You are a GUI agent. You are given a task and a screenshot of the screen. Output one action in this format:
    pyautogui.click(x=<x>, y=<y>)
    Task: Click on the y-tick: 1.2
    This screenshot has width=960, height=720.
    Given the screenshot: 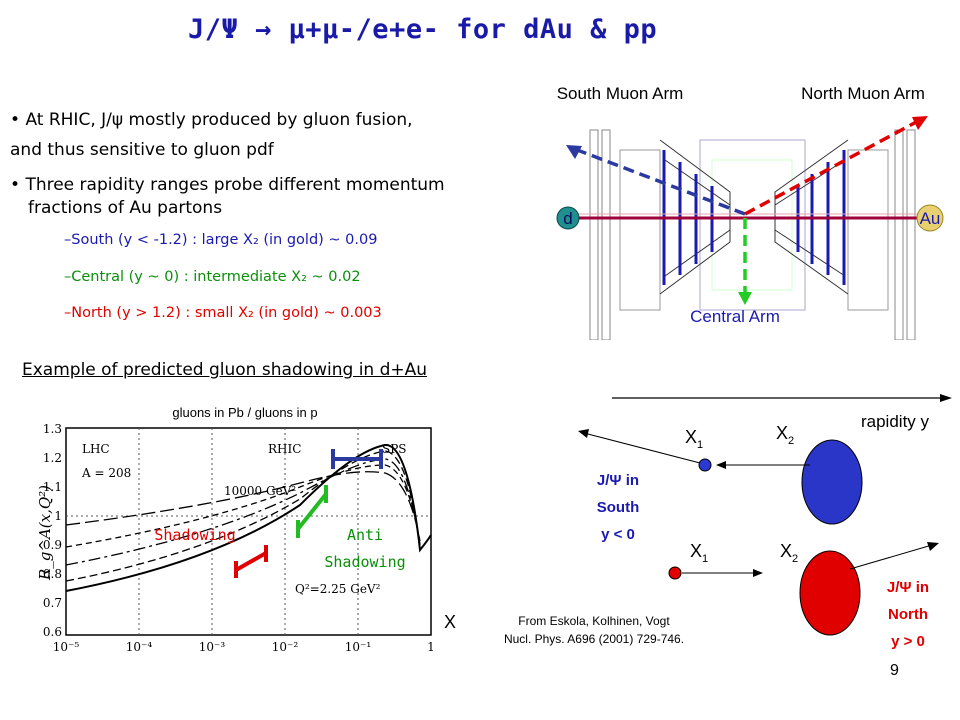 What is the action you would take?
    pyautogui.click(x=52, y=458)
    